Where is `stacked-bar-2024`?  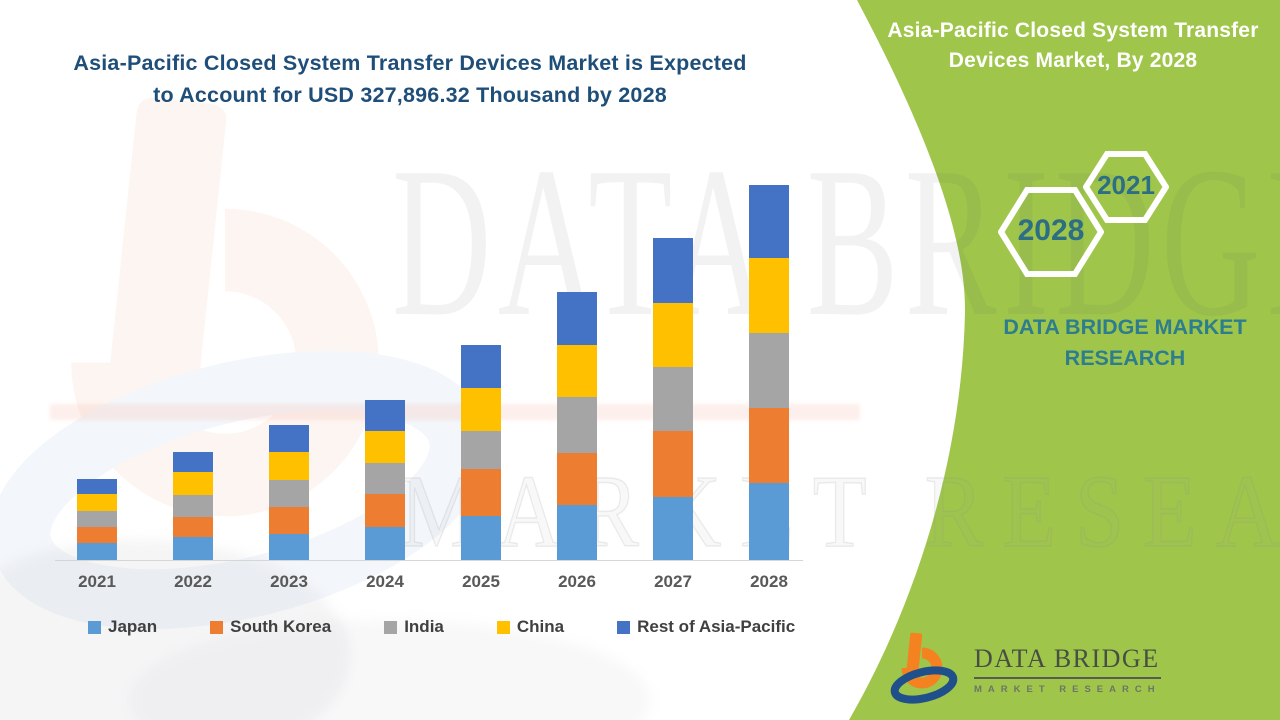
stacked-bar-2024 is located at coordinates (385, 479).